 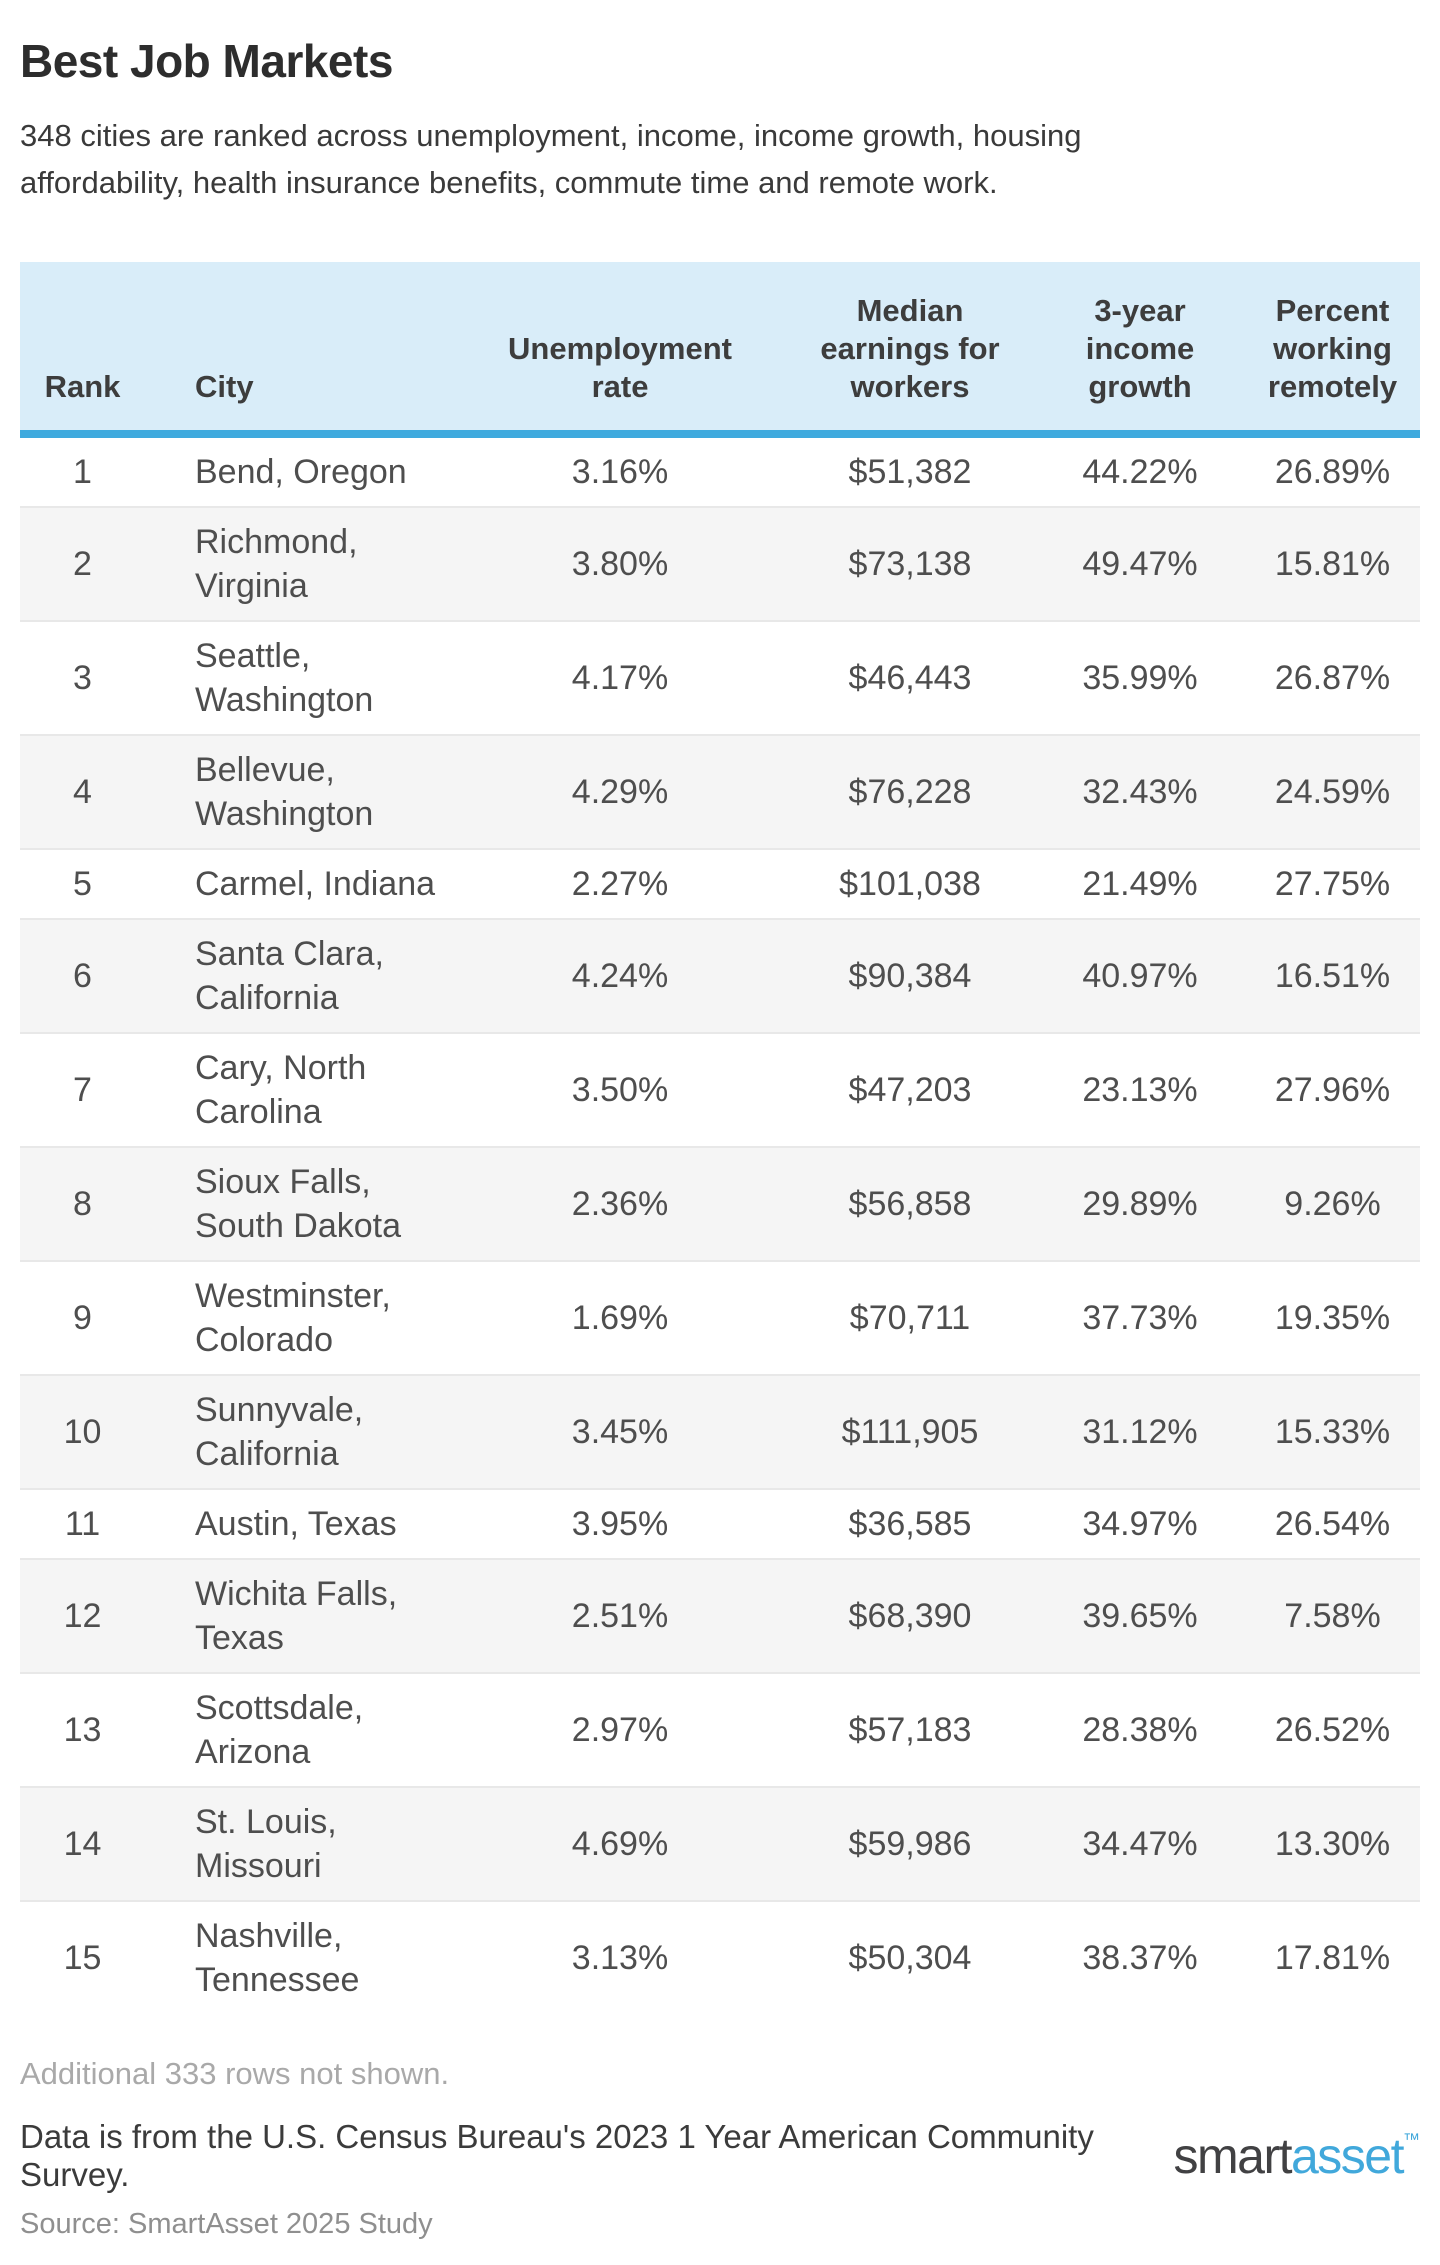 I want to click on cell-remote: 17.81%, so click(x=1322, y=1957).